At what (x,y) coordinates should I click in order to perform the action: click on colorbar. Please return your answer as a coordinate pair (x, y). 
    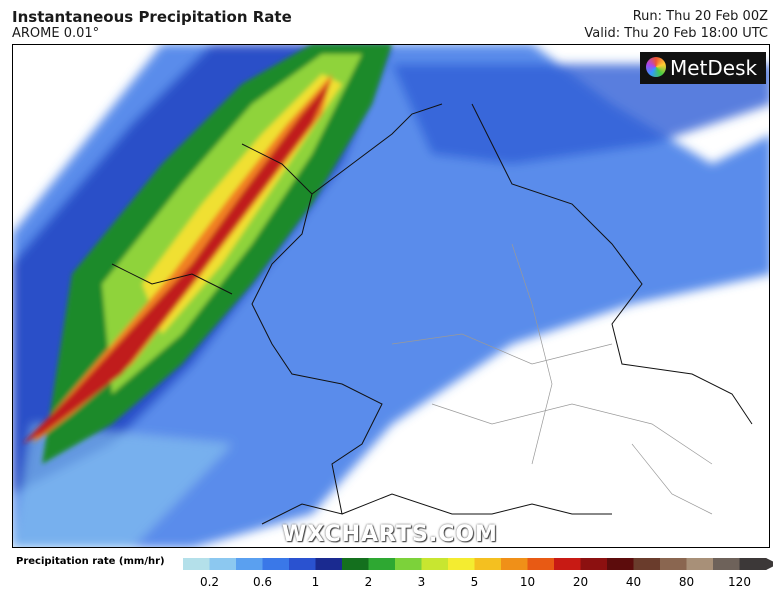
    Looking at the image, I should click on (478, 564).